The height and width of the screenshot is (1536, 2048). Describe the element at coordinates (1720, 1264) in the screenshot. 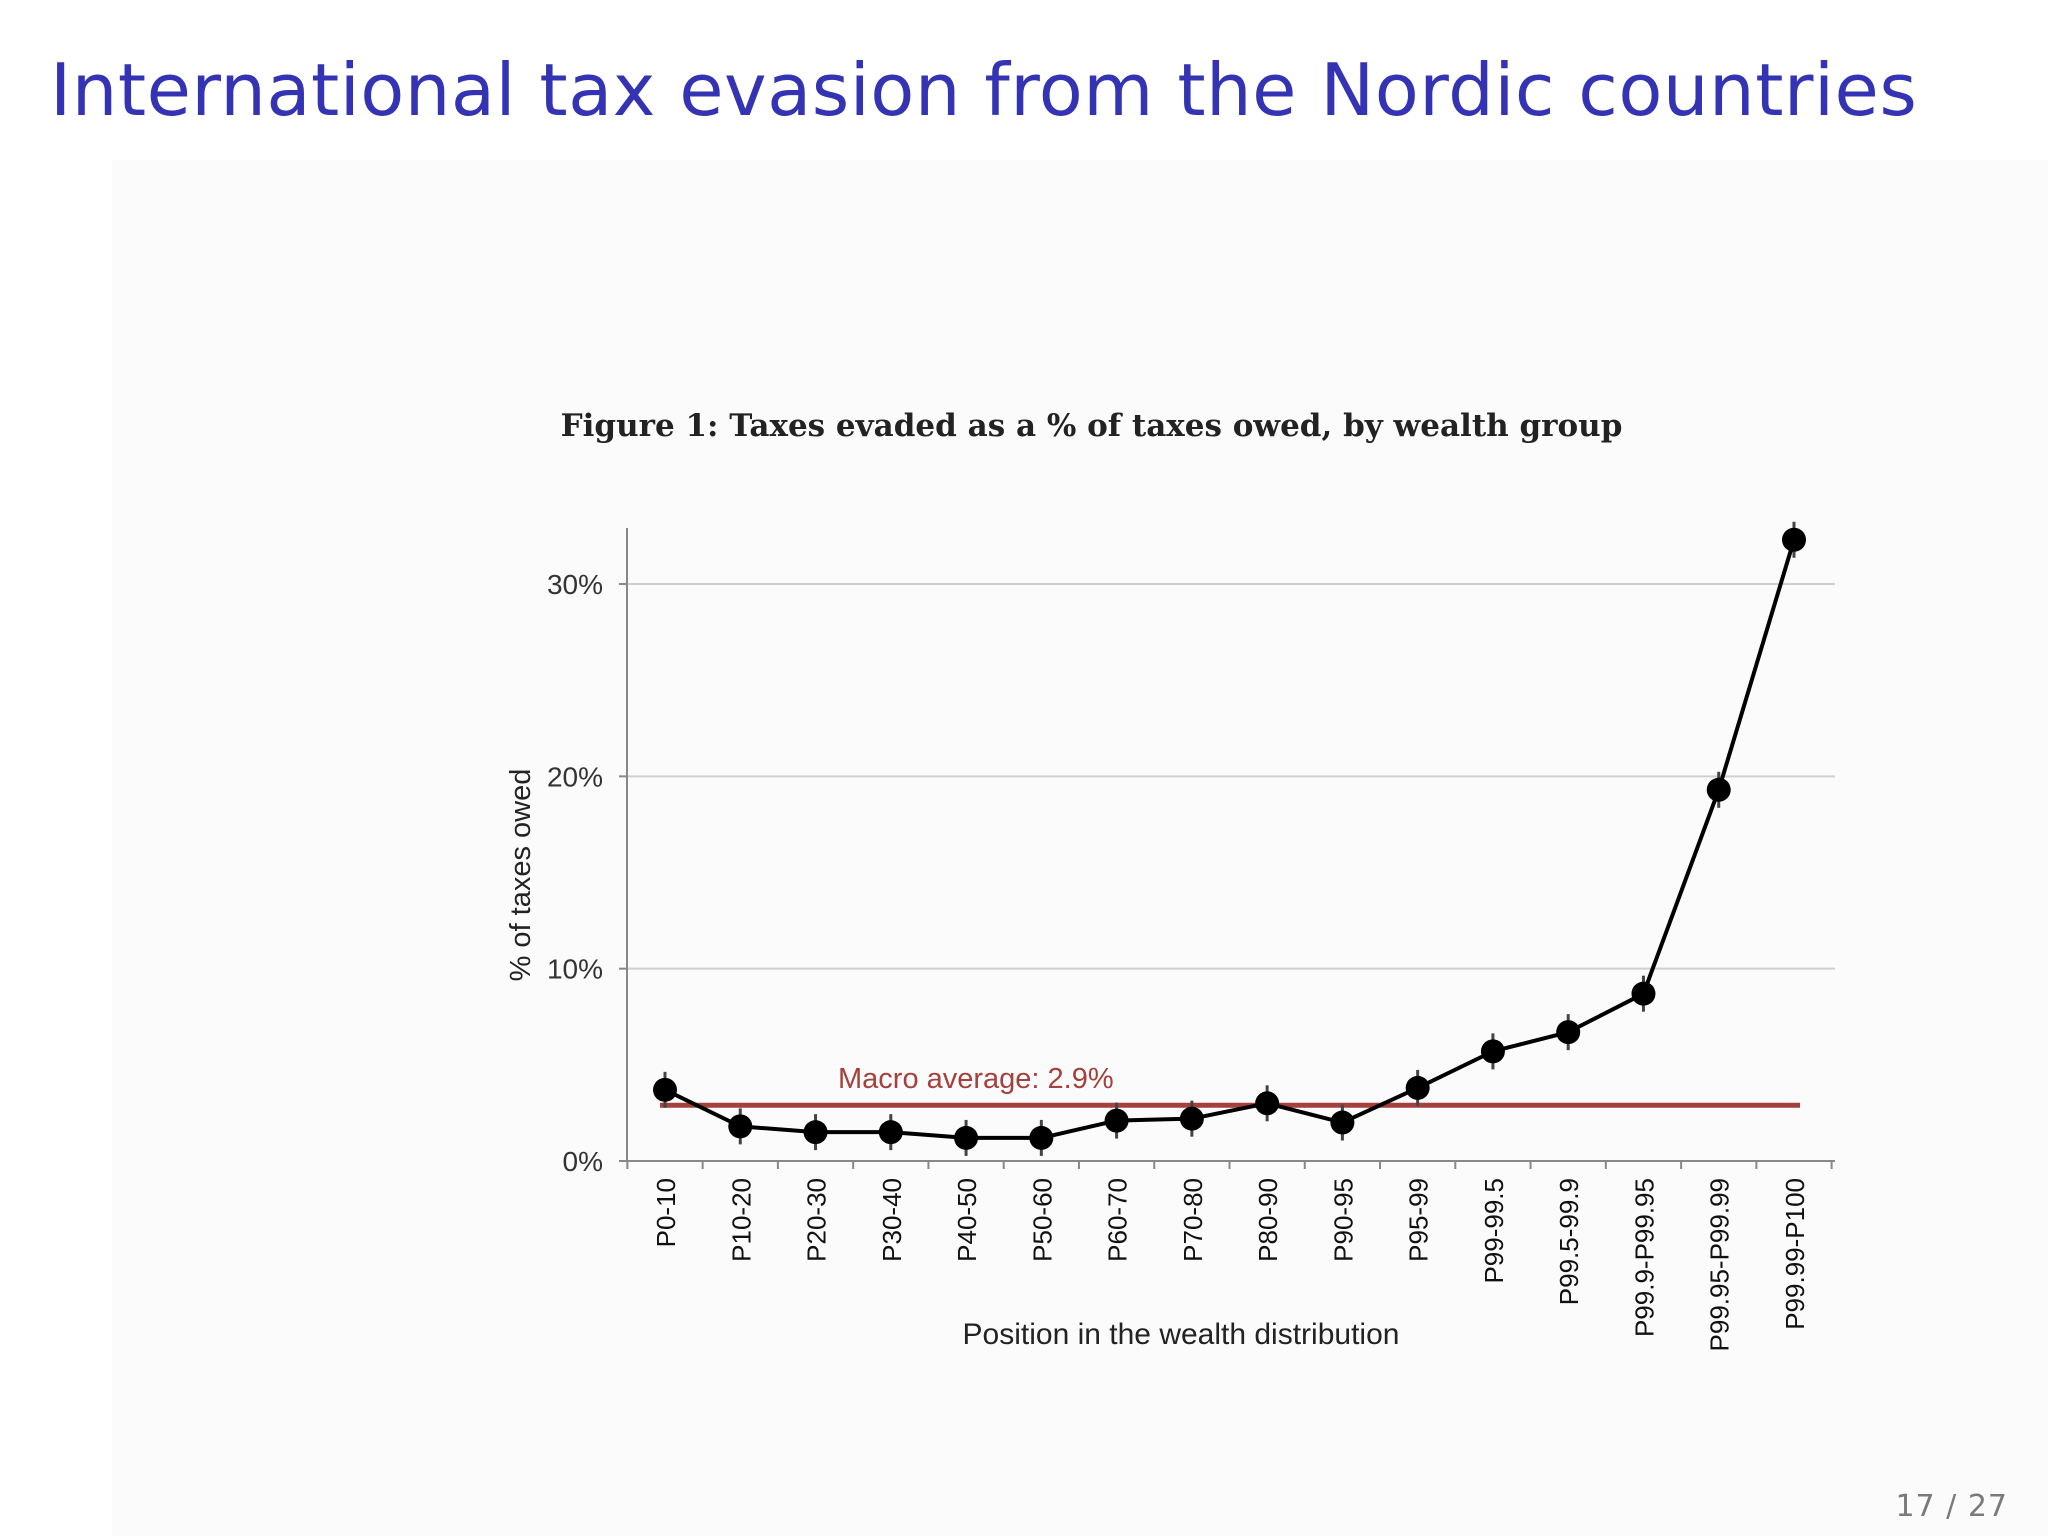

I see `x-tick-label: P99.95-P99.99` at that location.